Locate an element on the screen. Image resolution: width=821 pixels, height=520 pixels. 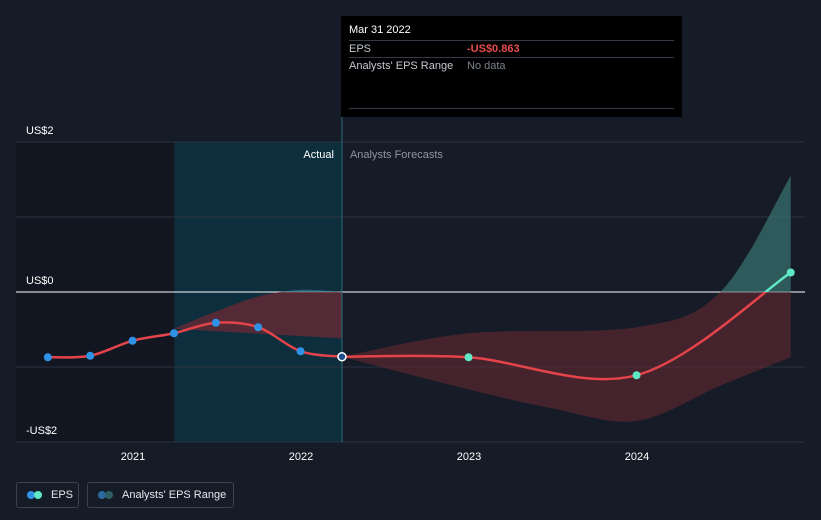
actual-range-band-tint is located at coordinates (310, 290).